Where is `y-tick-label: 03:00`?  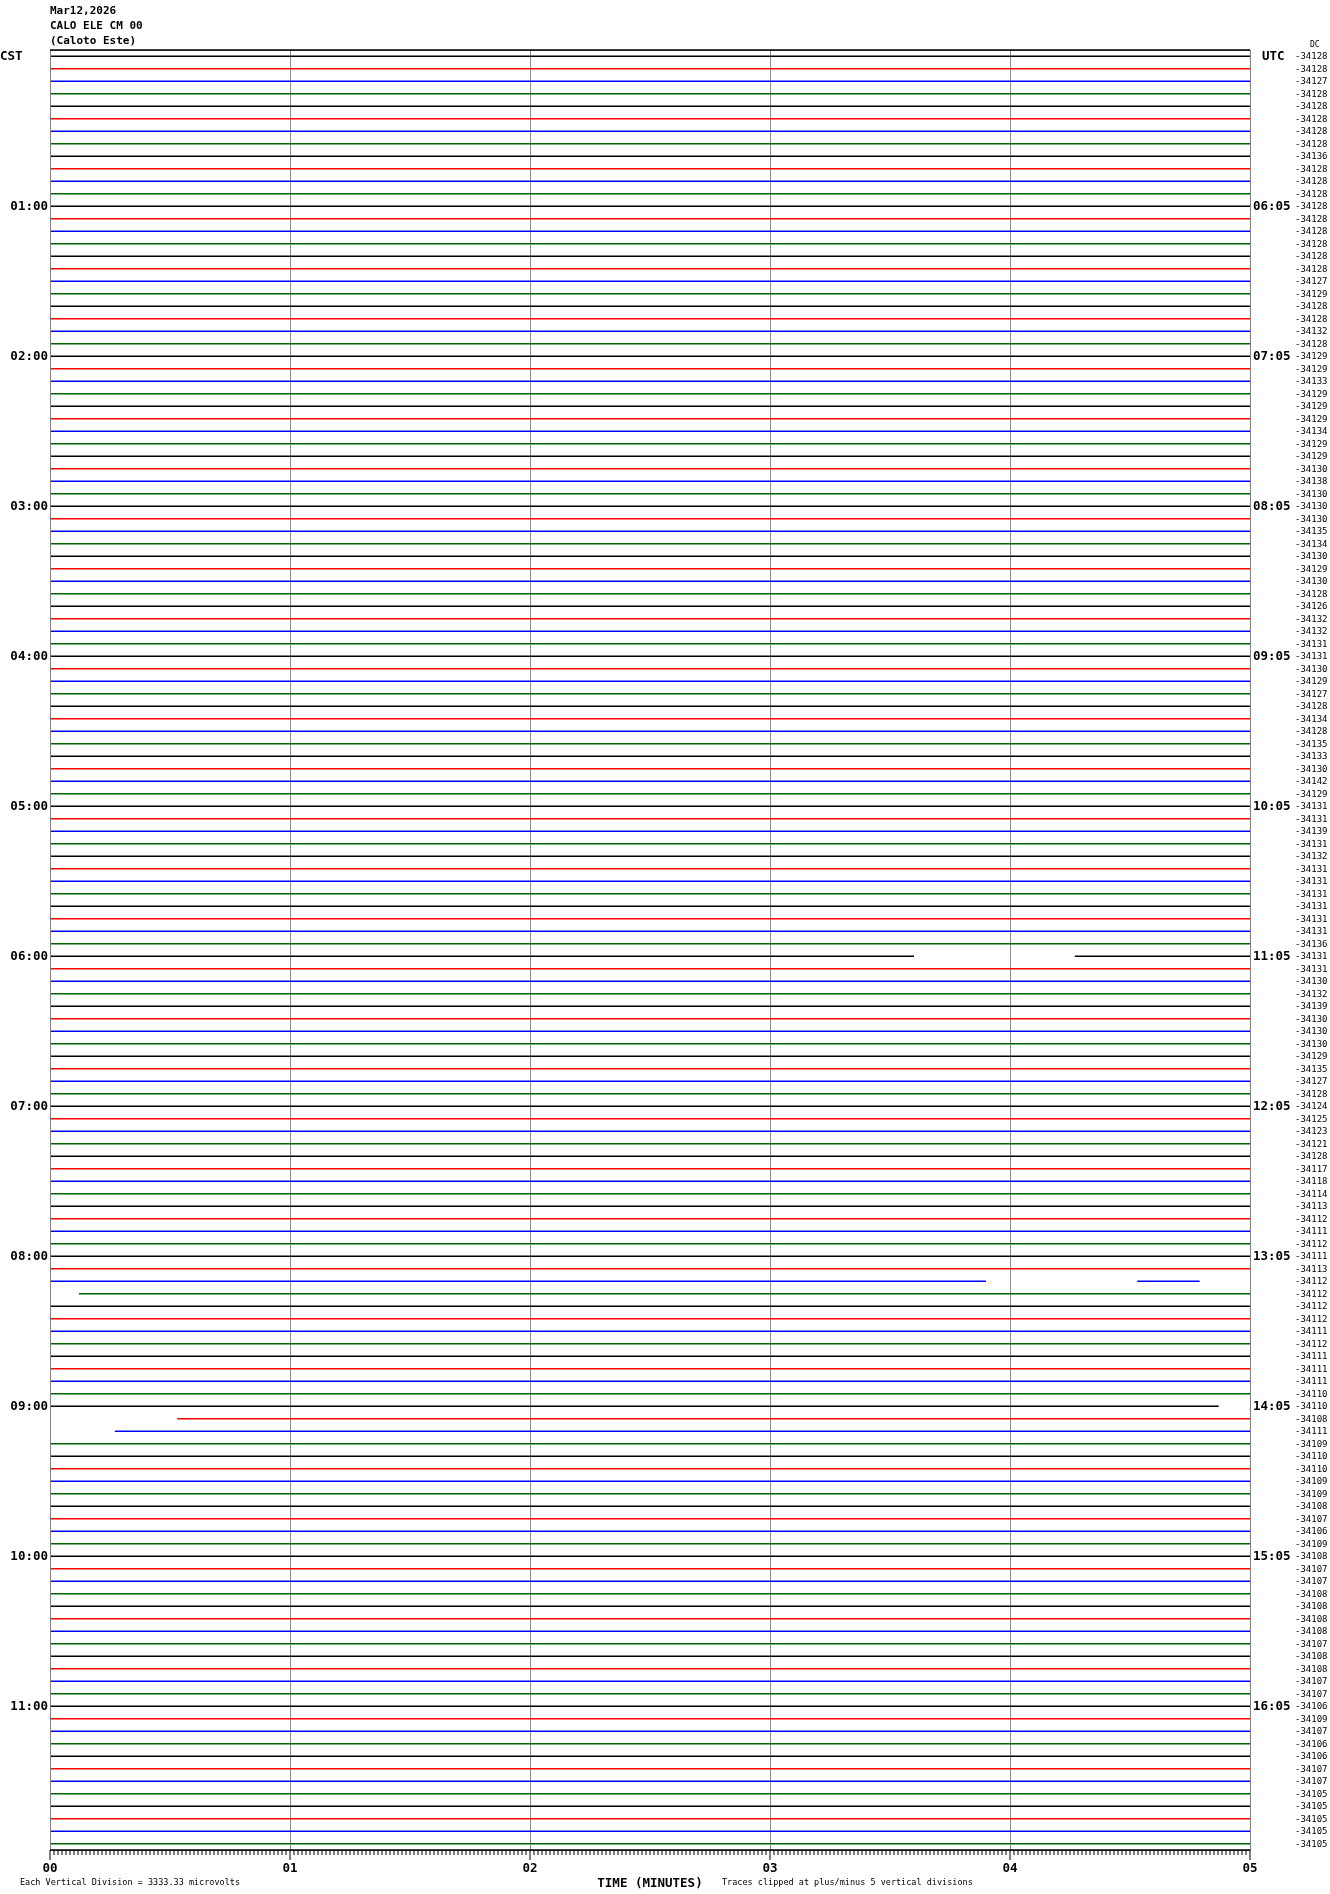
y-tick-label: 03:00 is located at coordinates (29, 505).